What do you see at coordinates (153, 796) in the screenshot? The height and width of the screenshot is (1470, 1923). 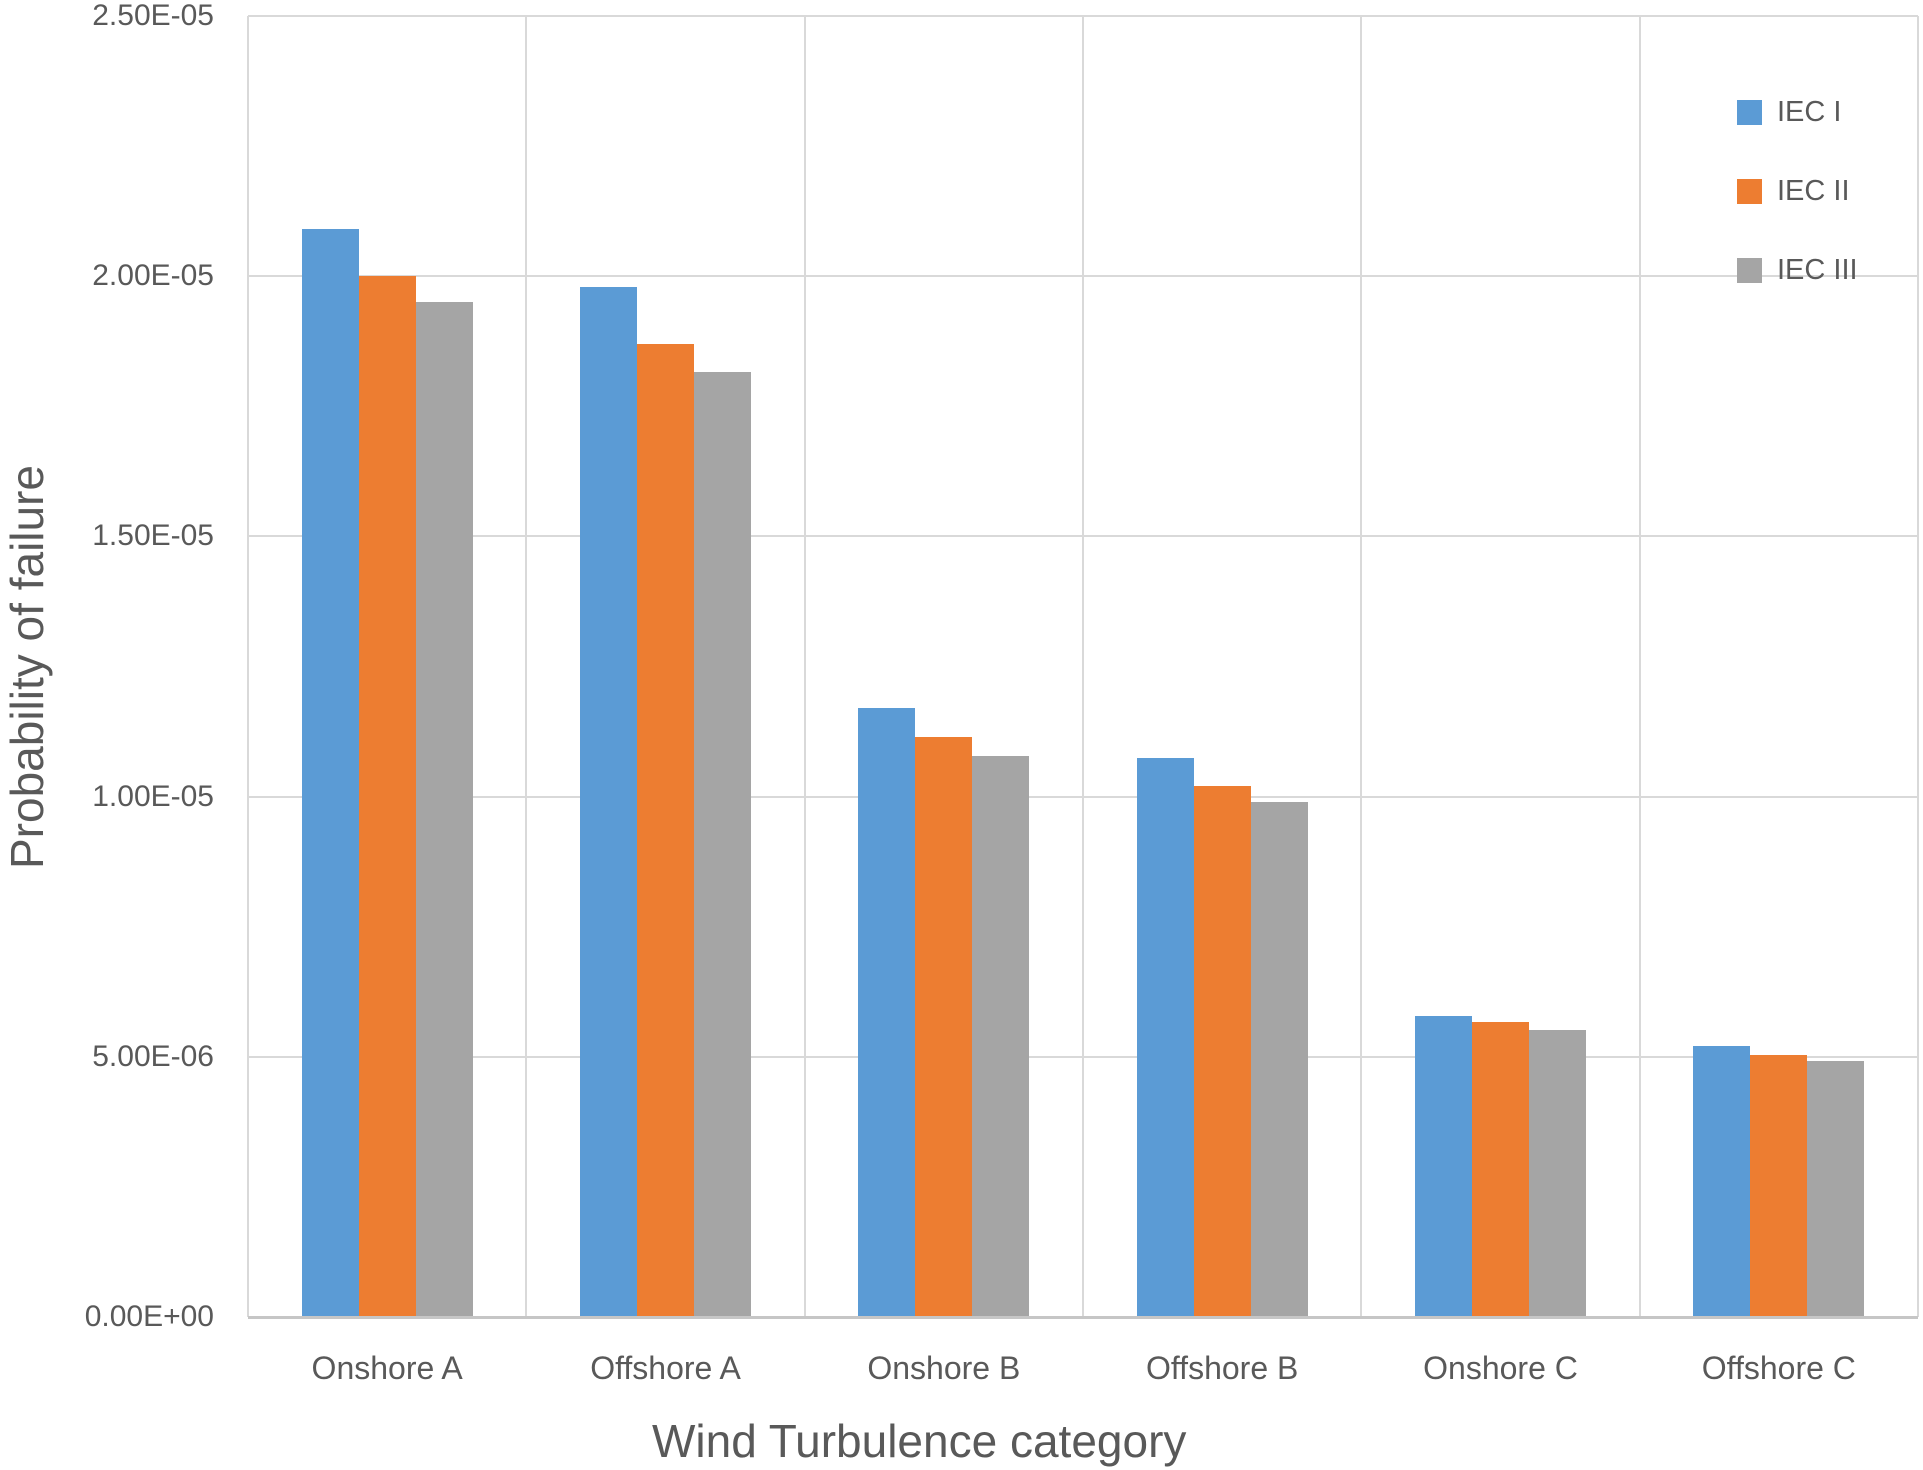 I see `y-axis-tick-label: 1.00E-05` at bounding box center [153, 796].